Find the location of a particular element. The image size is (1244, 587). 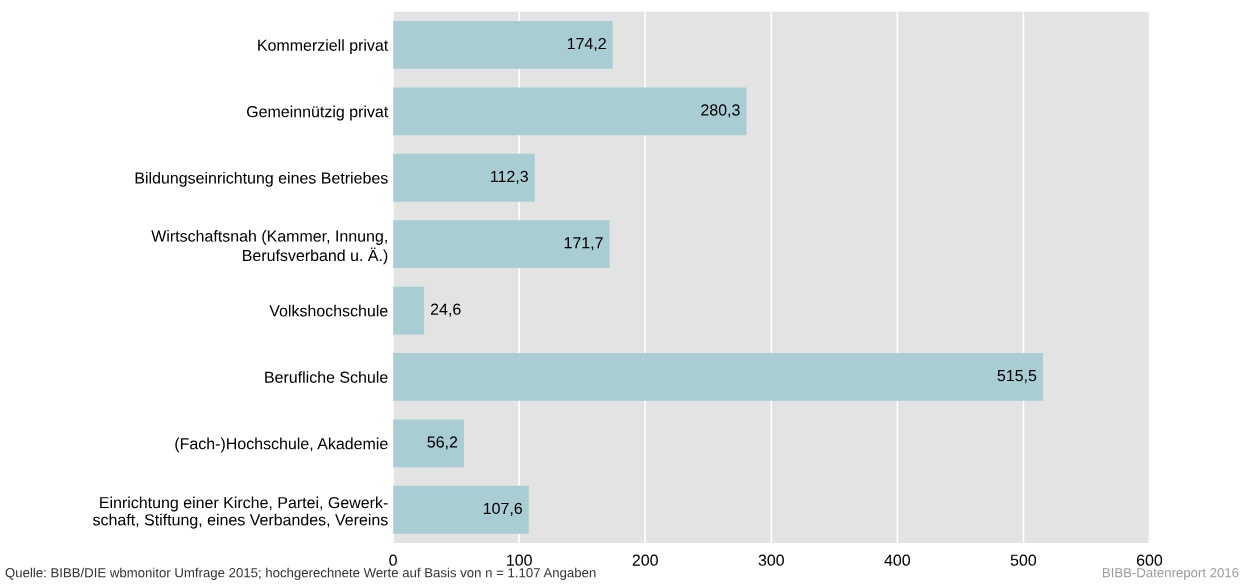

source-note: Quelle: BIBB/DIE wbmonitor Umfrage 2015; hochgerechnete Werte auf Basis von n = 1.107 Angaben is located at coordinates (300, 573).